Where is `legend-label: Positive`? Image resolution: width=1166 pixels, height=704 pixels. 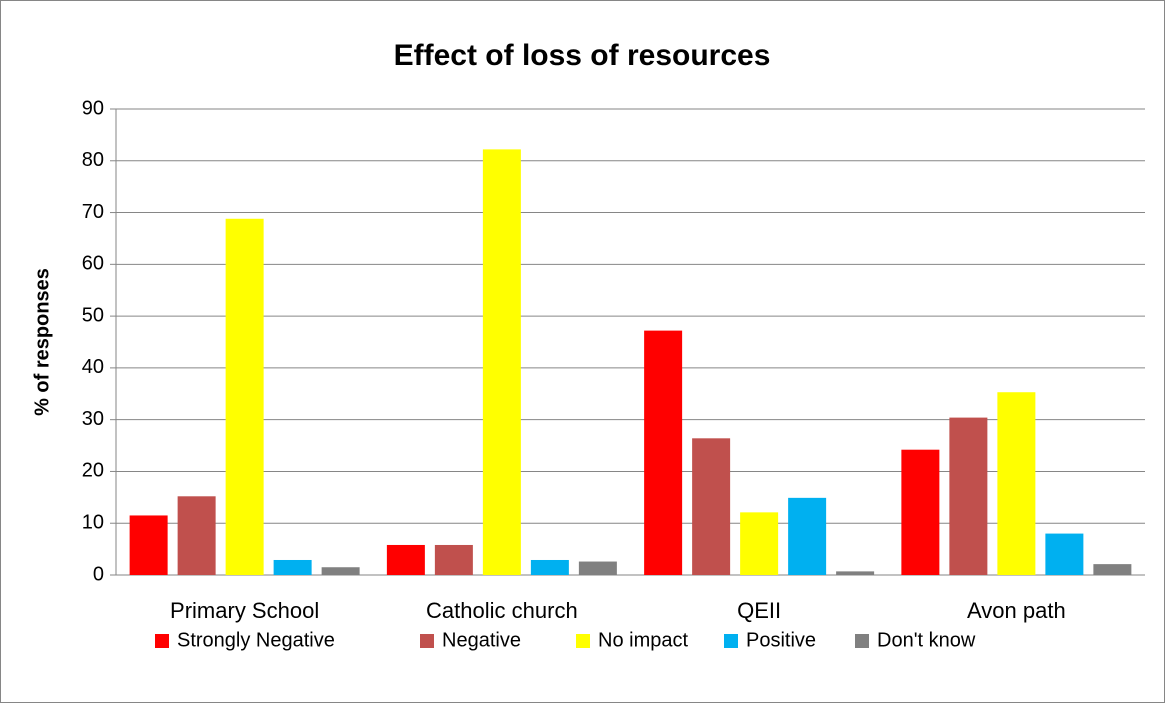 legend-label: Positive is located at coordinates (781, 640).